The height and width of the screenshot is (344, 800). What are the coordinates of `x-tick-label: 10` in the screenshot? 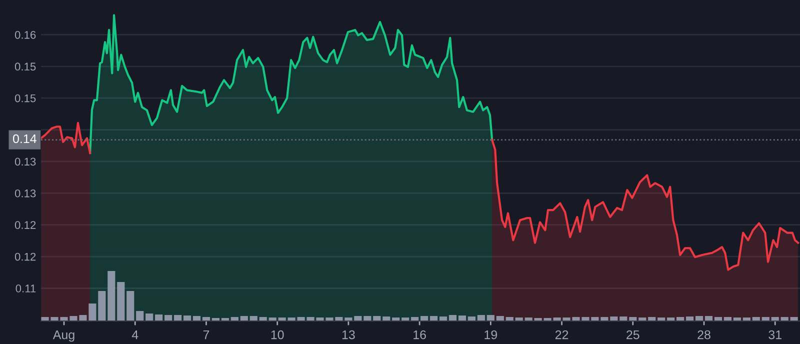 It's located at (277, 335).